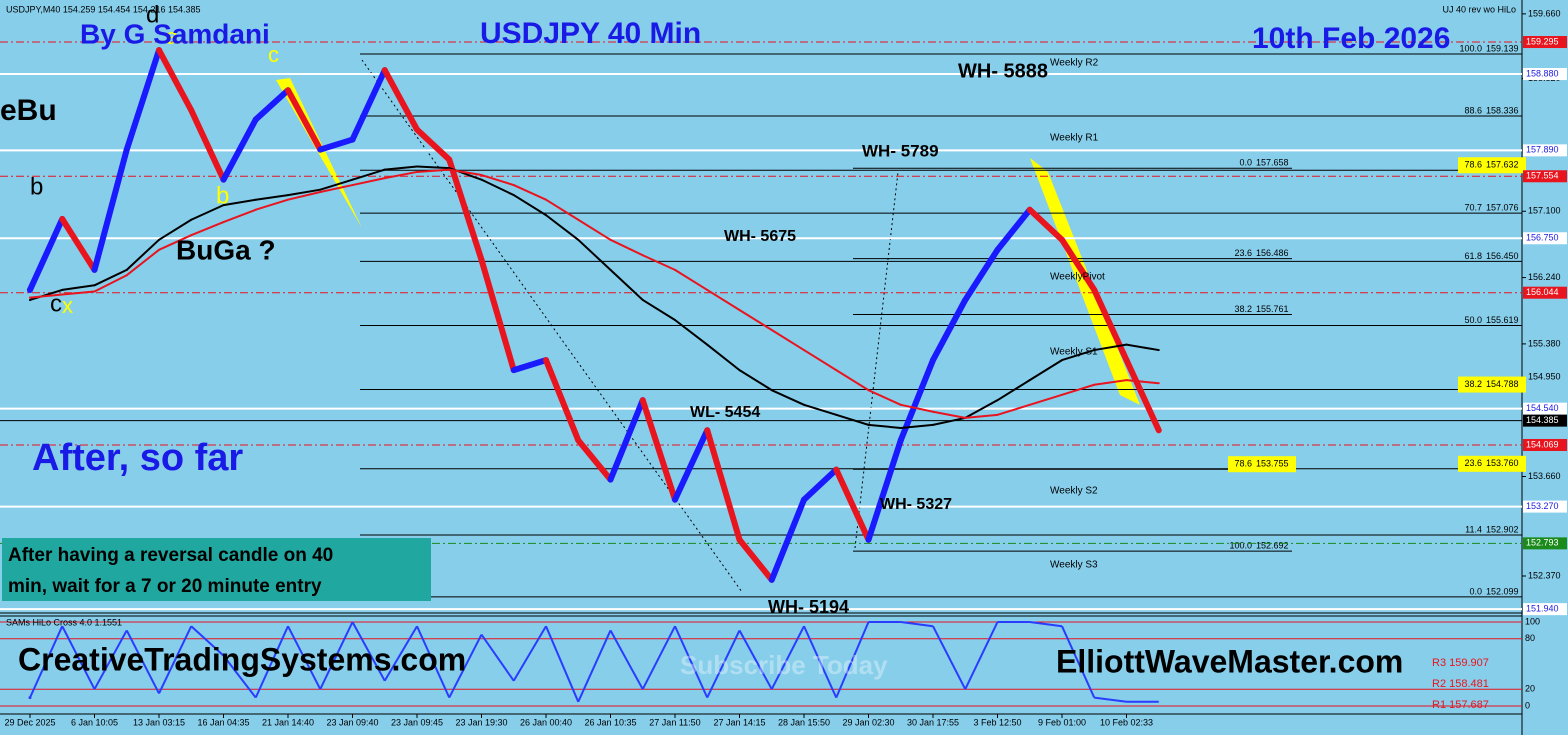 This screenshot has height=735, width=1568. I want to click on footer-text: ElliottWaveMaster.com, so click(1229, 661).